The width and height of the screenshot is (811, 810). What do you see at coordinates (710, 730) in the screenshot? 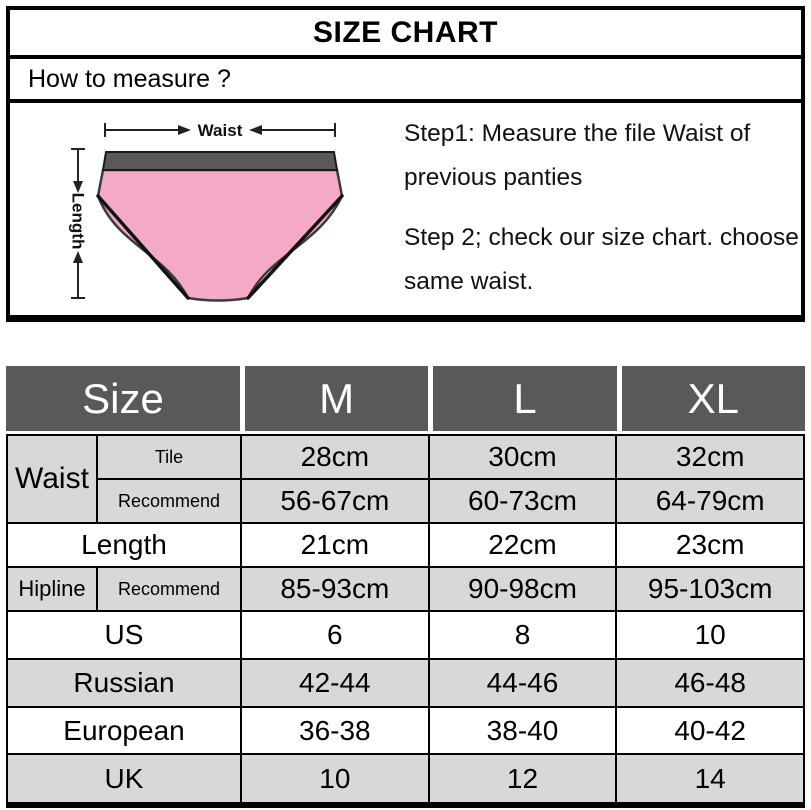
I see `cell-european-xl: 40-42` at bounding box center [710, 730].